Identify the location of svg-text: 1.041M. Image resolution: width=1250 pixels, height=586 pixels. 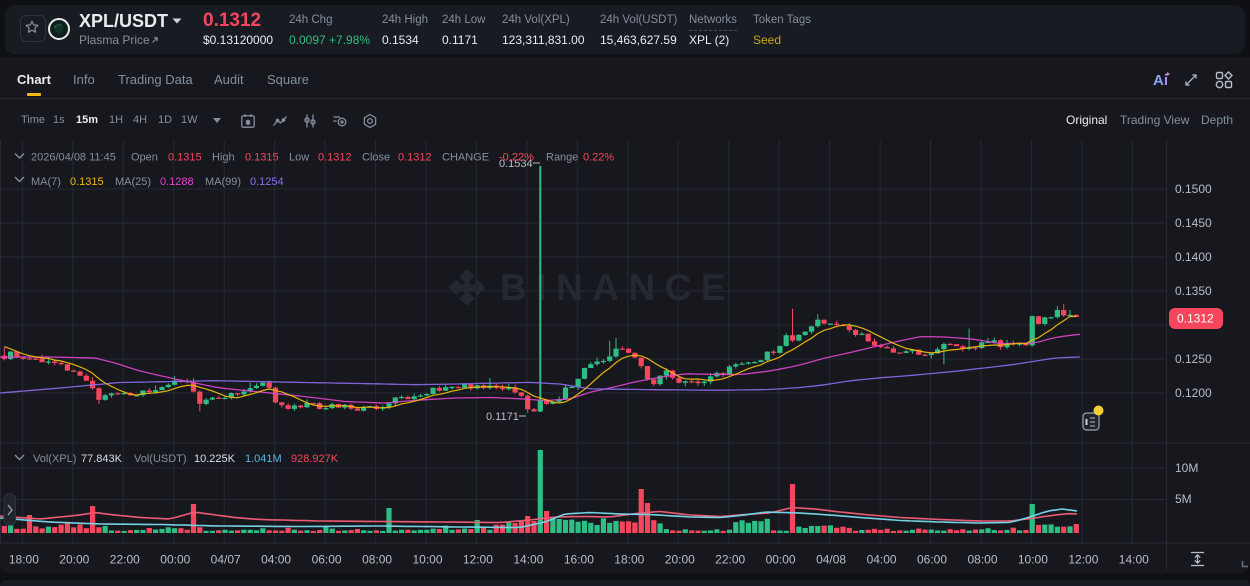
(263, 459).